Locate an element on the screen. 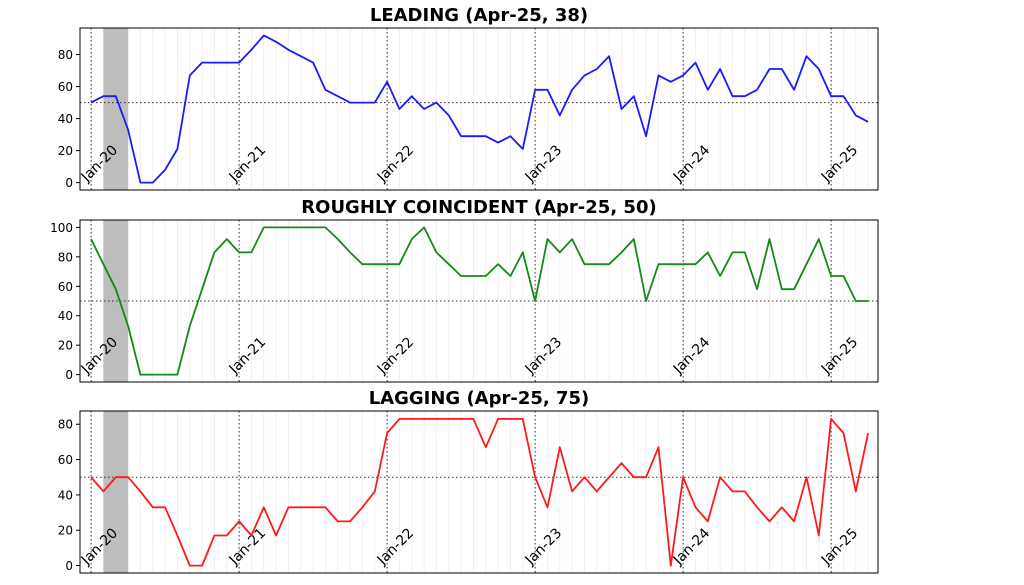  panel-title: ROUGHLY COINCIDENT (Apr-25, 50) is located at coordinates (478, 207).